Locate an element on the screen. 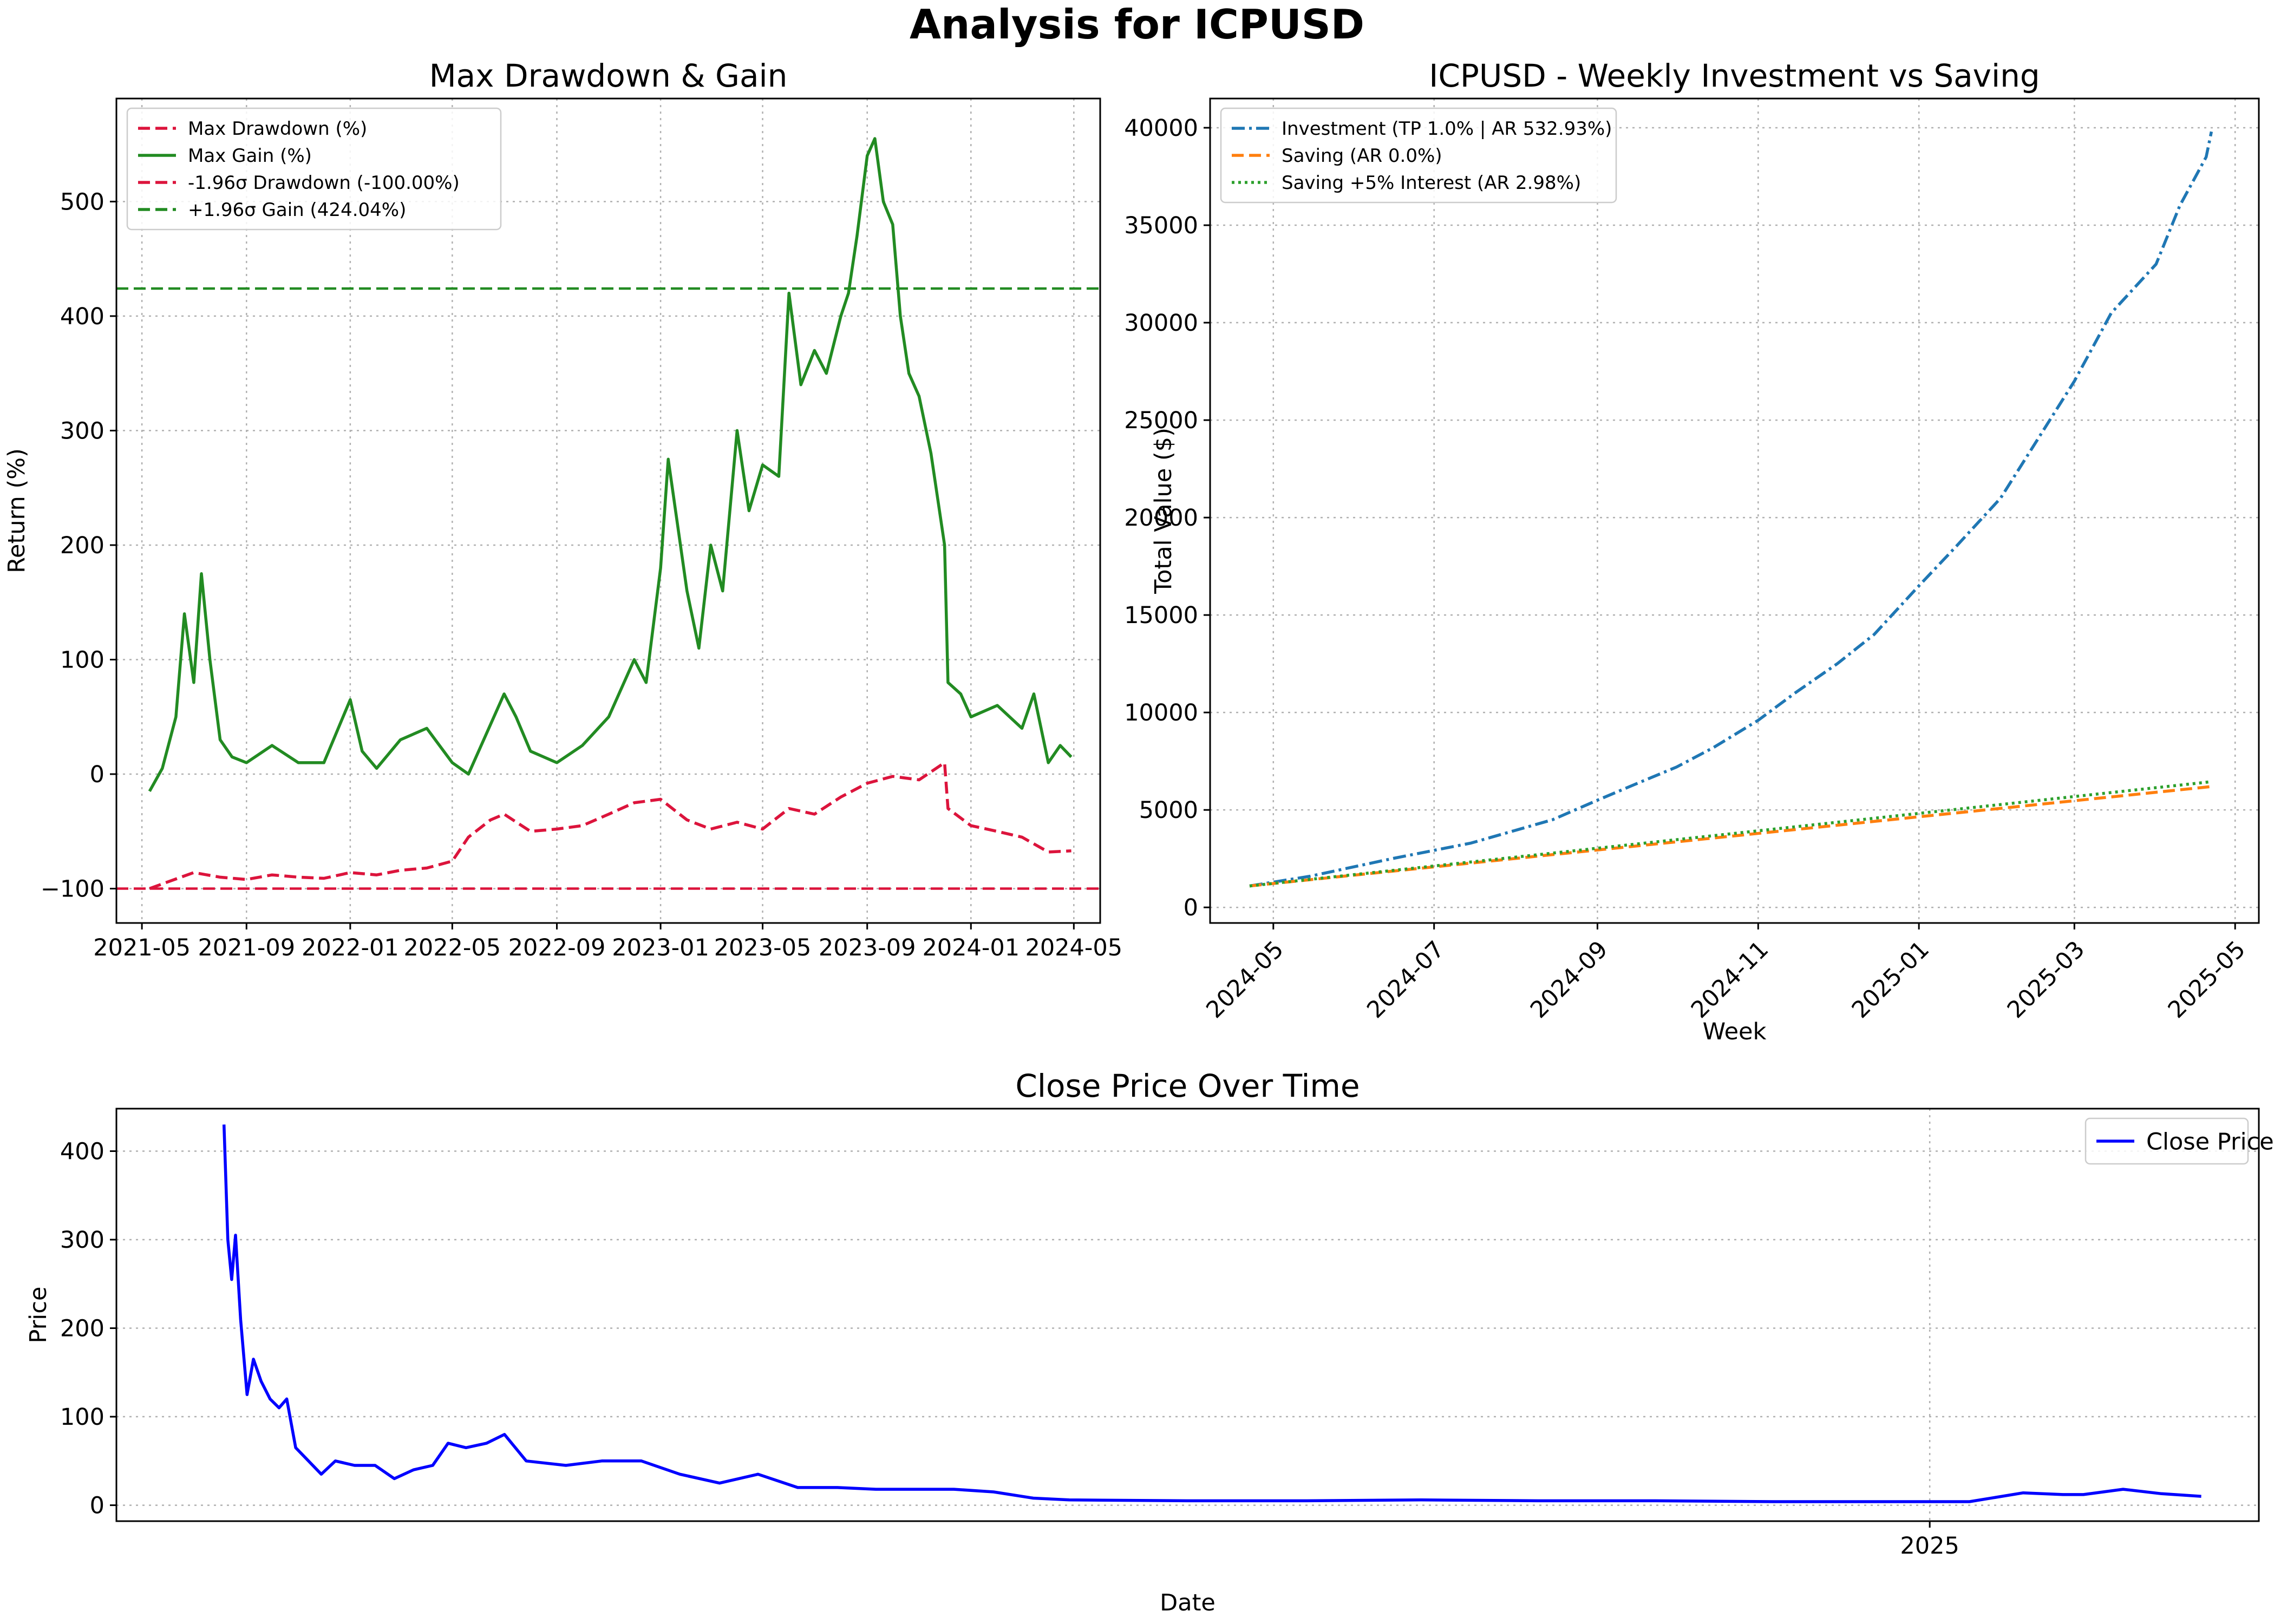  x-tick-label: 2025-05 is located at coordinates (2207, 980).